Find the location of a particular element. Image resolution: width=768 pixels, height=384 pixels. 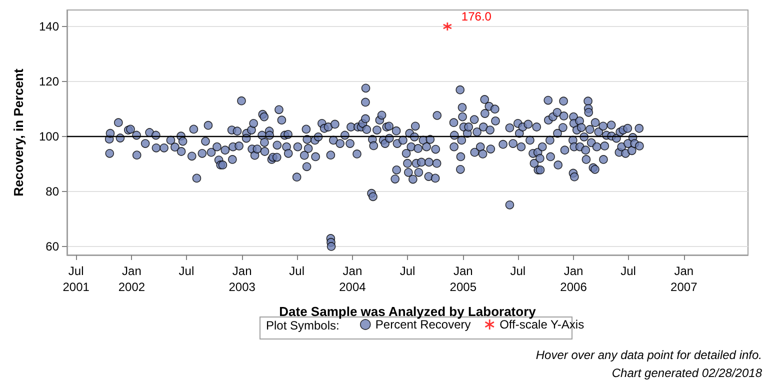

text: Hover over any data point for detailed info. is located at coordinates (649, 355).